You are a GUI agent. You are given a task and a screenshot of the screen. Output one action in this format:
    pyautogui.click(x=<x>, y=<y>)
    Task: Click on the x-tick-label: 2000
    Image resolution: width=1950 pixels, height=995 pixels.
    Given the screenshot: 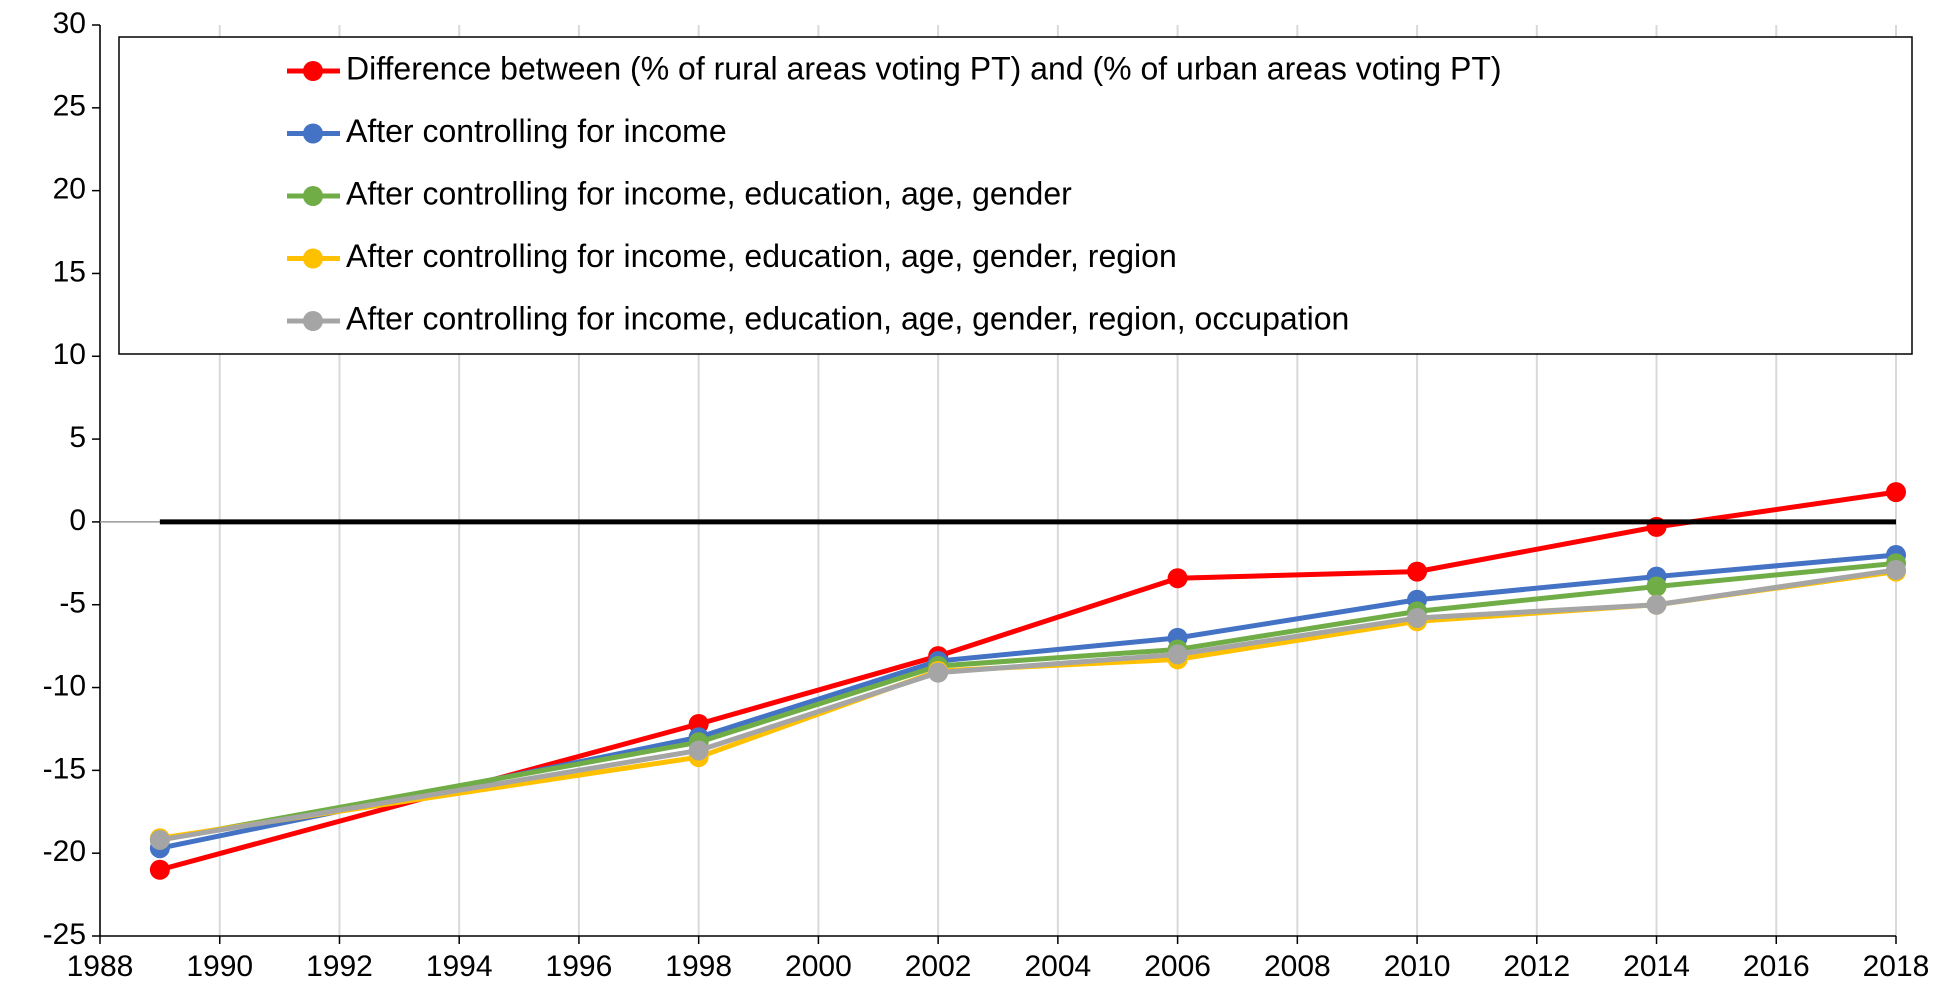 What is the action you would take?
    pyautogui.click(x=818, y=966)
    